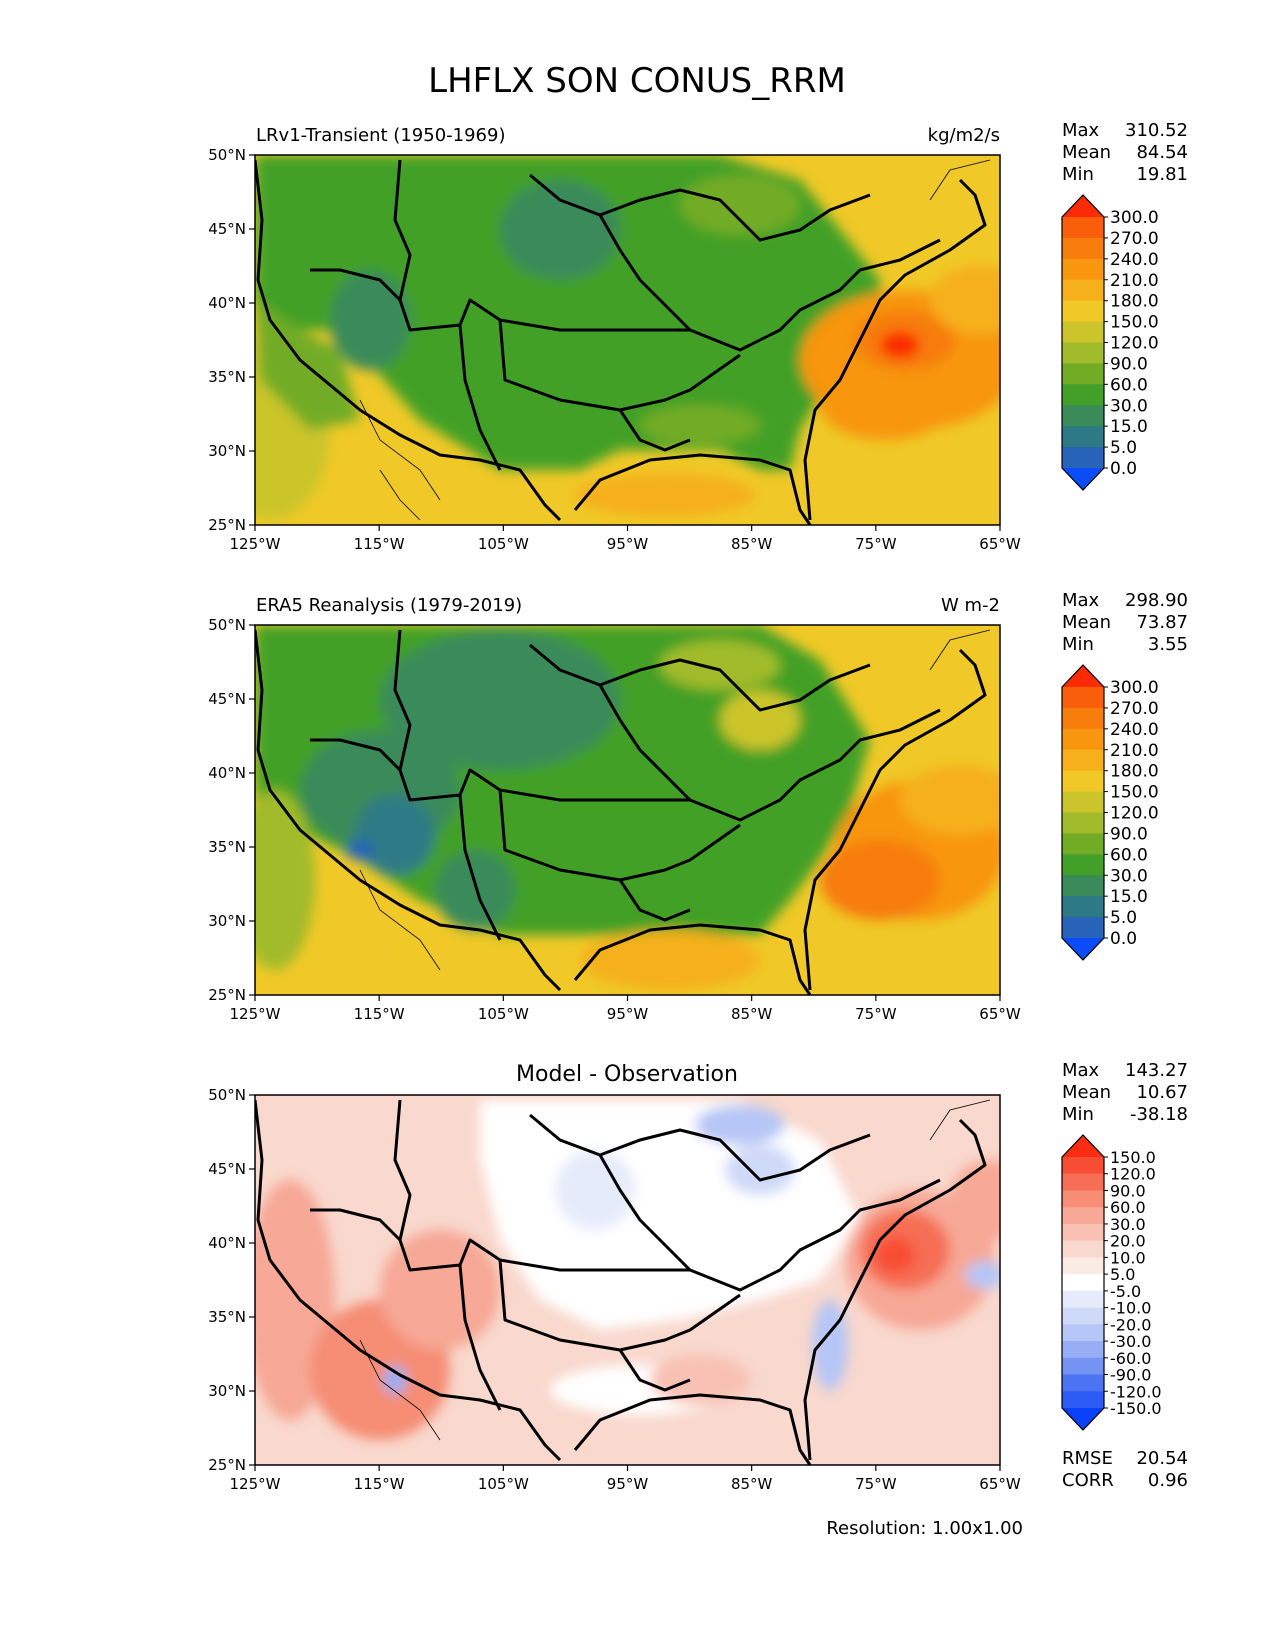 This screenshot has height=1650, width=1275. Describe the element at coordinates (1168, 1480) in the screenshot. I see `extra-stat-value: 0.96` at that location.